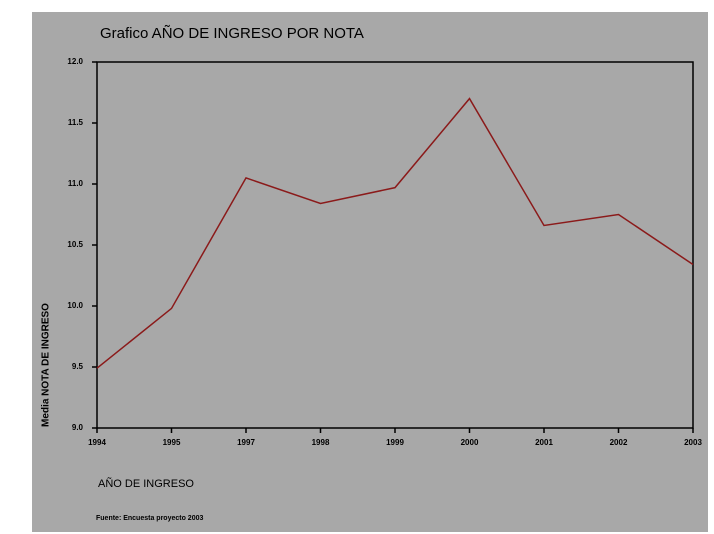 This screenshot has height=534, width=714. I want to click on x-tick-label: 1997, so click(246, 442).